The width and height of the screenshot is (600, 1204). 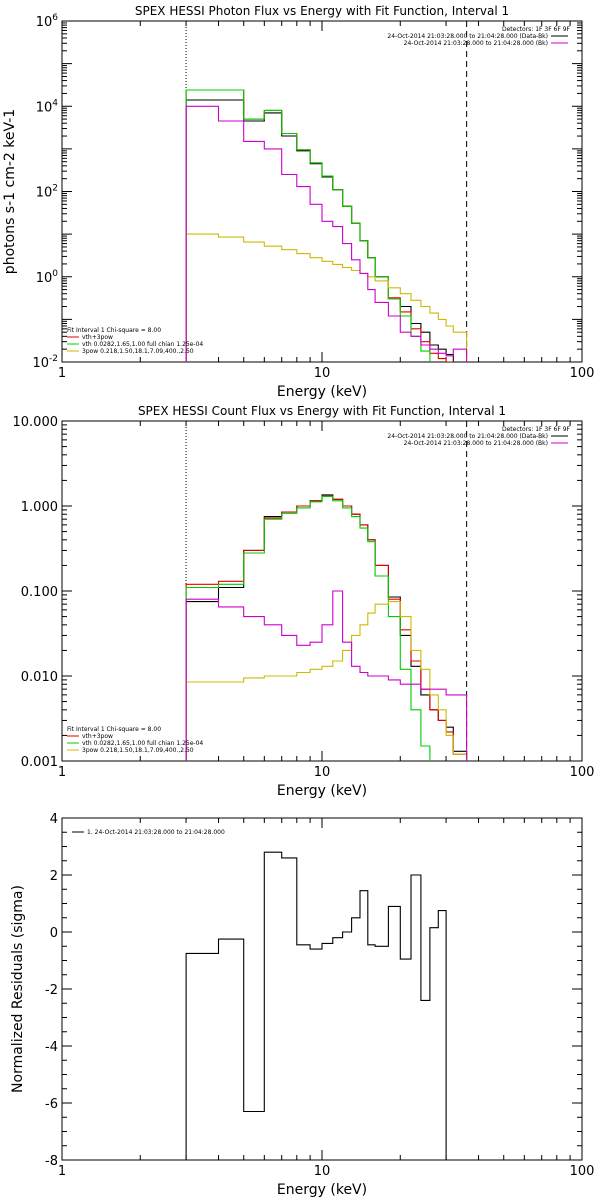 I want to click on y-tick-label: 0.100, so click(x=39, y=592).